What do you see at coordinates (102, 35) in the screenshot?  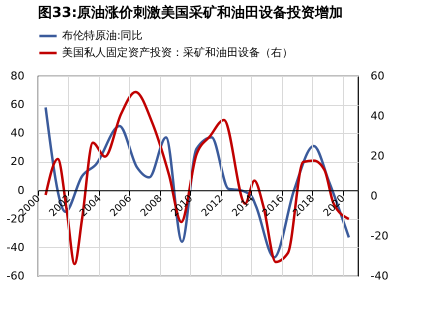 I see `legend-label: 布伦特原油:同比` at bounding box center [102, 35].